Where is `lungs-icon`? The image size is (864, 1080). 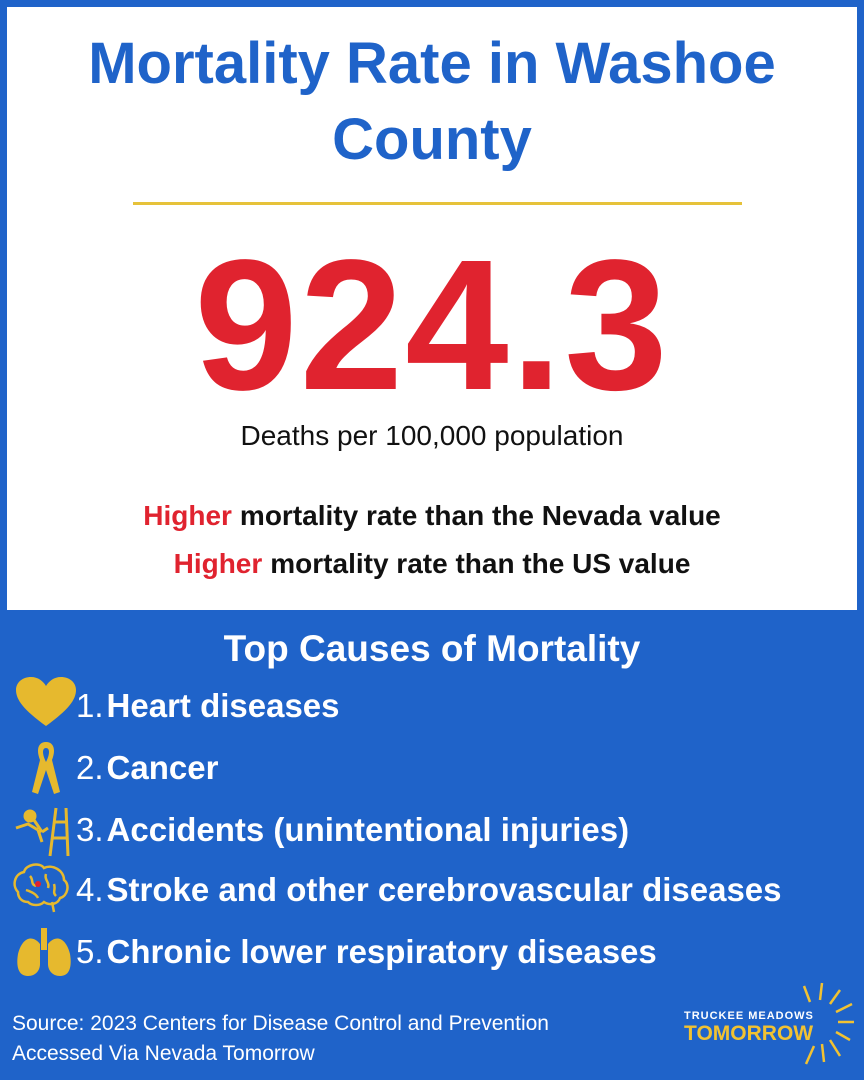 lungs-icon is located at coordinates (44, 952).